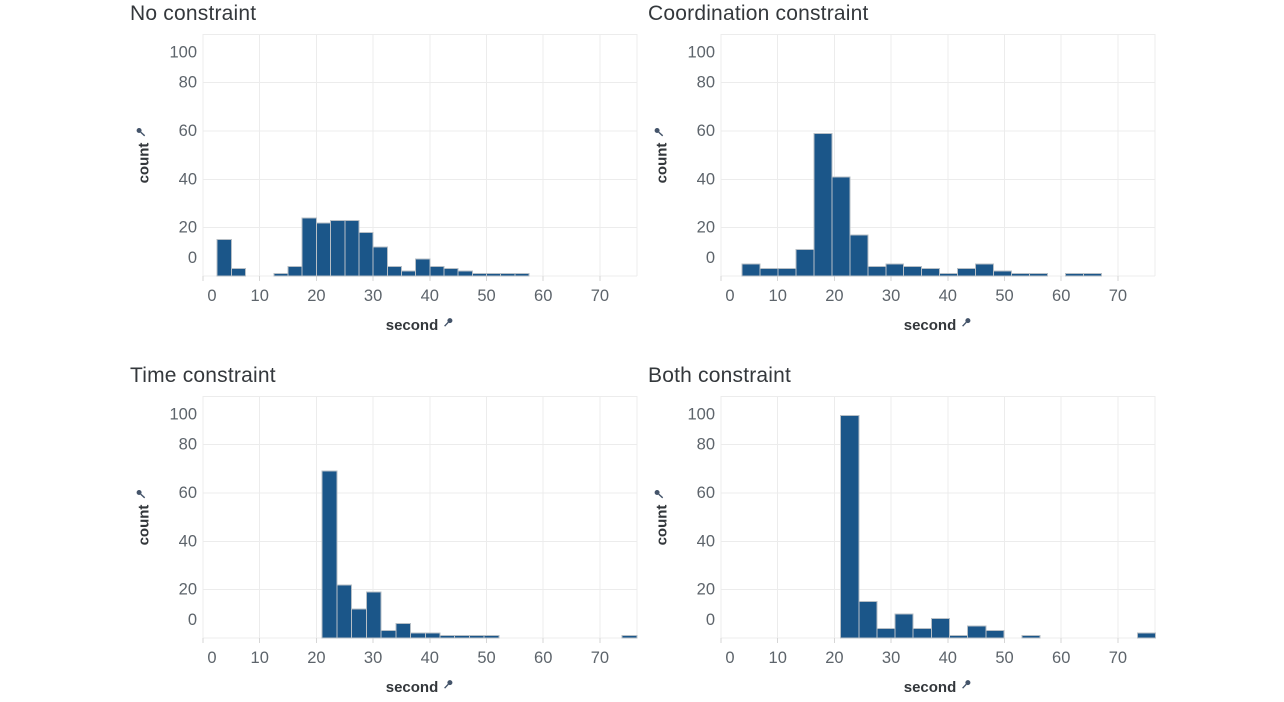 This screenshot has height=702, width=1284. I want to click on x-tick-label: 0, so click(211, 658).